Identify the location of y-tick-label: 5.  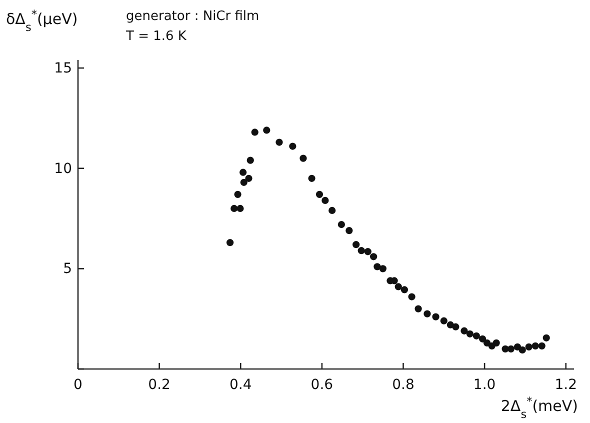
(67, 269).